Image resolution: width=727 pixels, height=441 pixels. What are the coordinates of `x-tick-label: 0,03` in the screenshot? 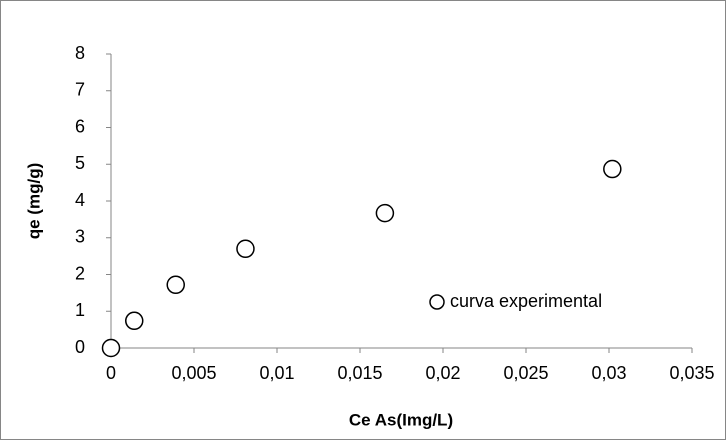 It's located at (608, 373).